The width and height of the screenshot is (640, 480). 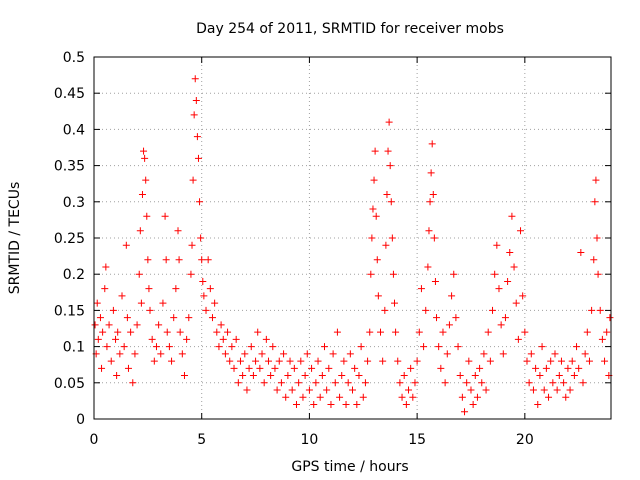 What do you see at coordinates (94, 440) in the screenshot?
I see `x-tick-label: 0` at bounding box center [94, 440].